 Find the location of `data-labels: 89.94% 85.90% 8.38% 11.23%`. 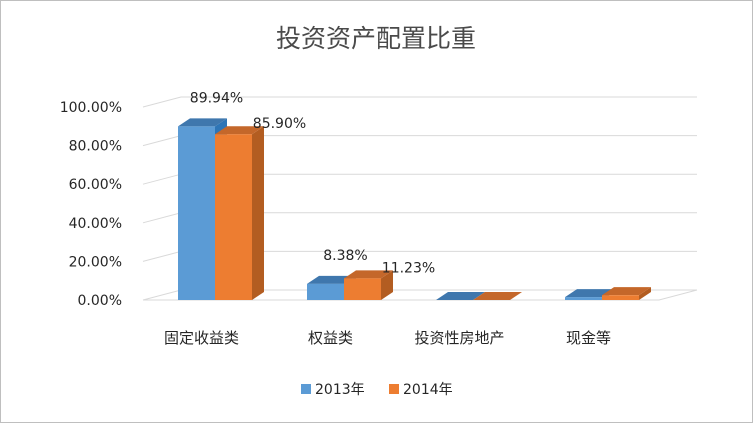

data-labels: 89.94% 85.90% 8.38% 11.23% is located at coordinates (312, 183).